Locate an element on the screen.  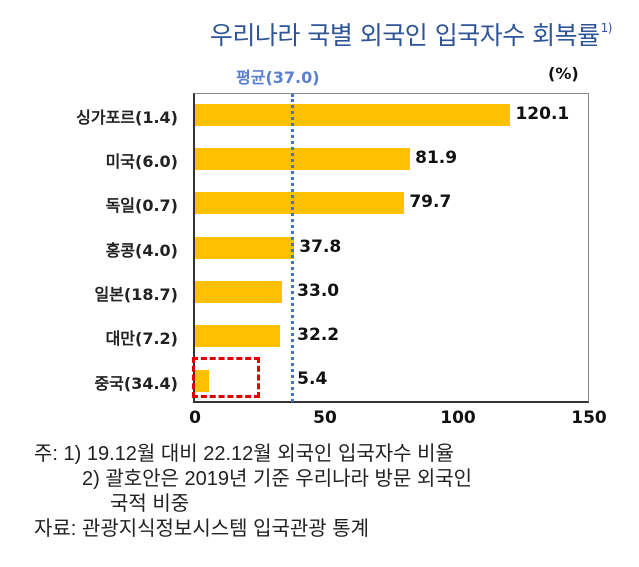
value-label: 81.9 is located at coordinates (436, 158).